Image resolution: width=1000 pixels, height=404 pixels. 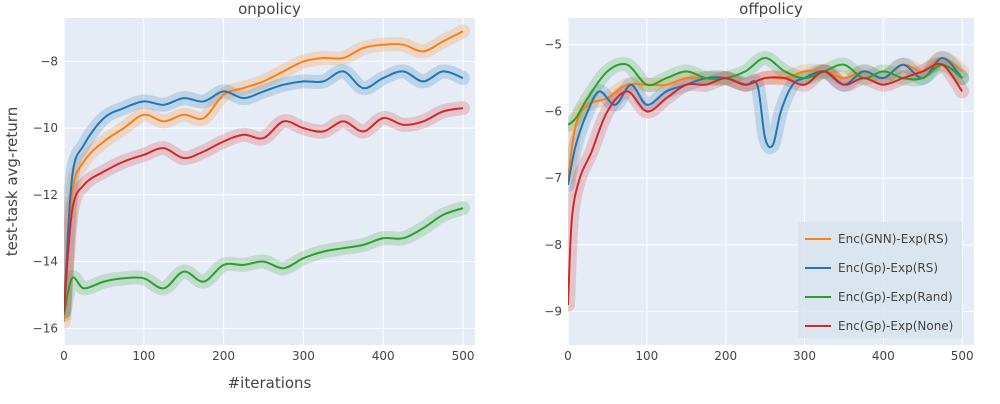 I want to click on legend-label: Enc(GNN)-Exp(RS), so click(x=893, y=239).